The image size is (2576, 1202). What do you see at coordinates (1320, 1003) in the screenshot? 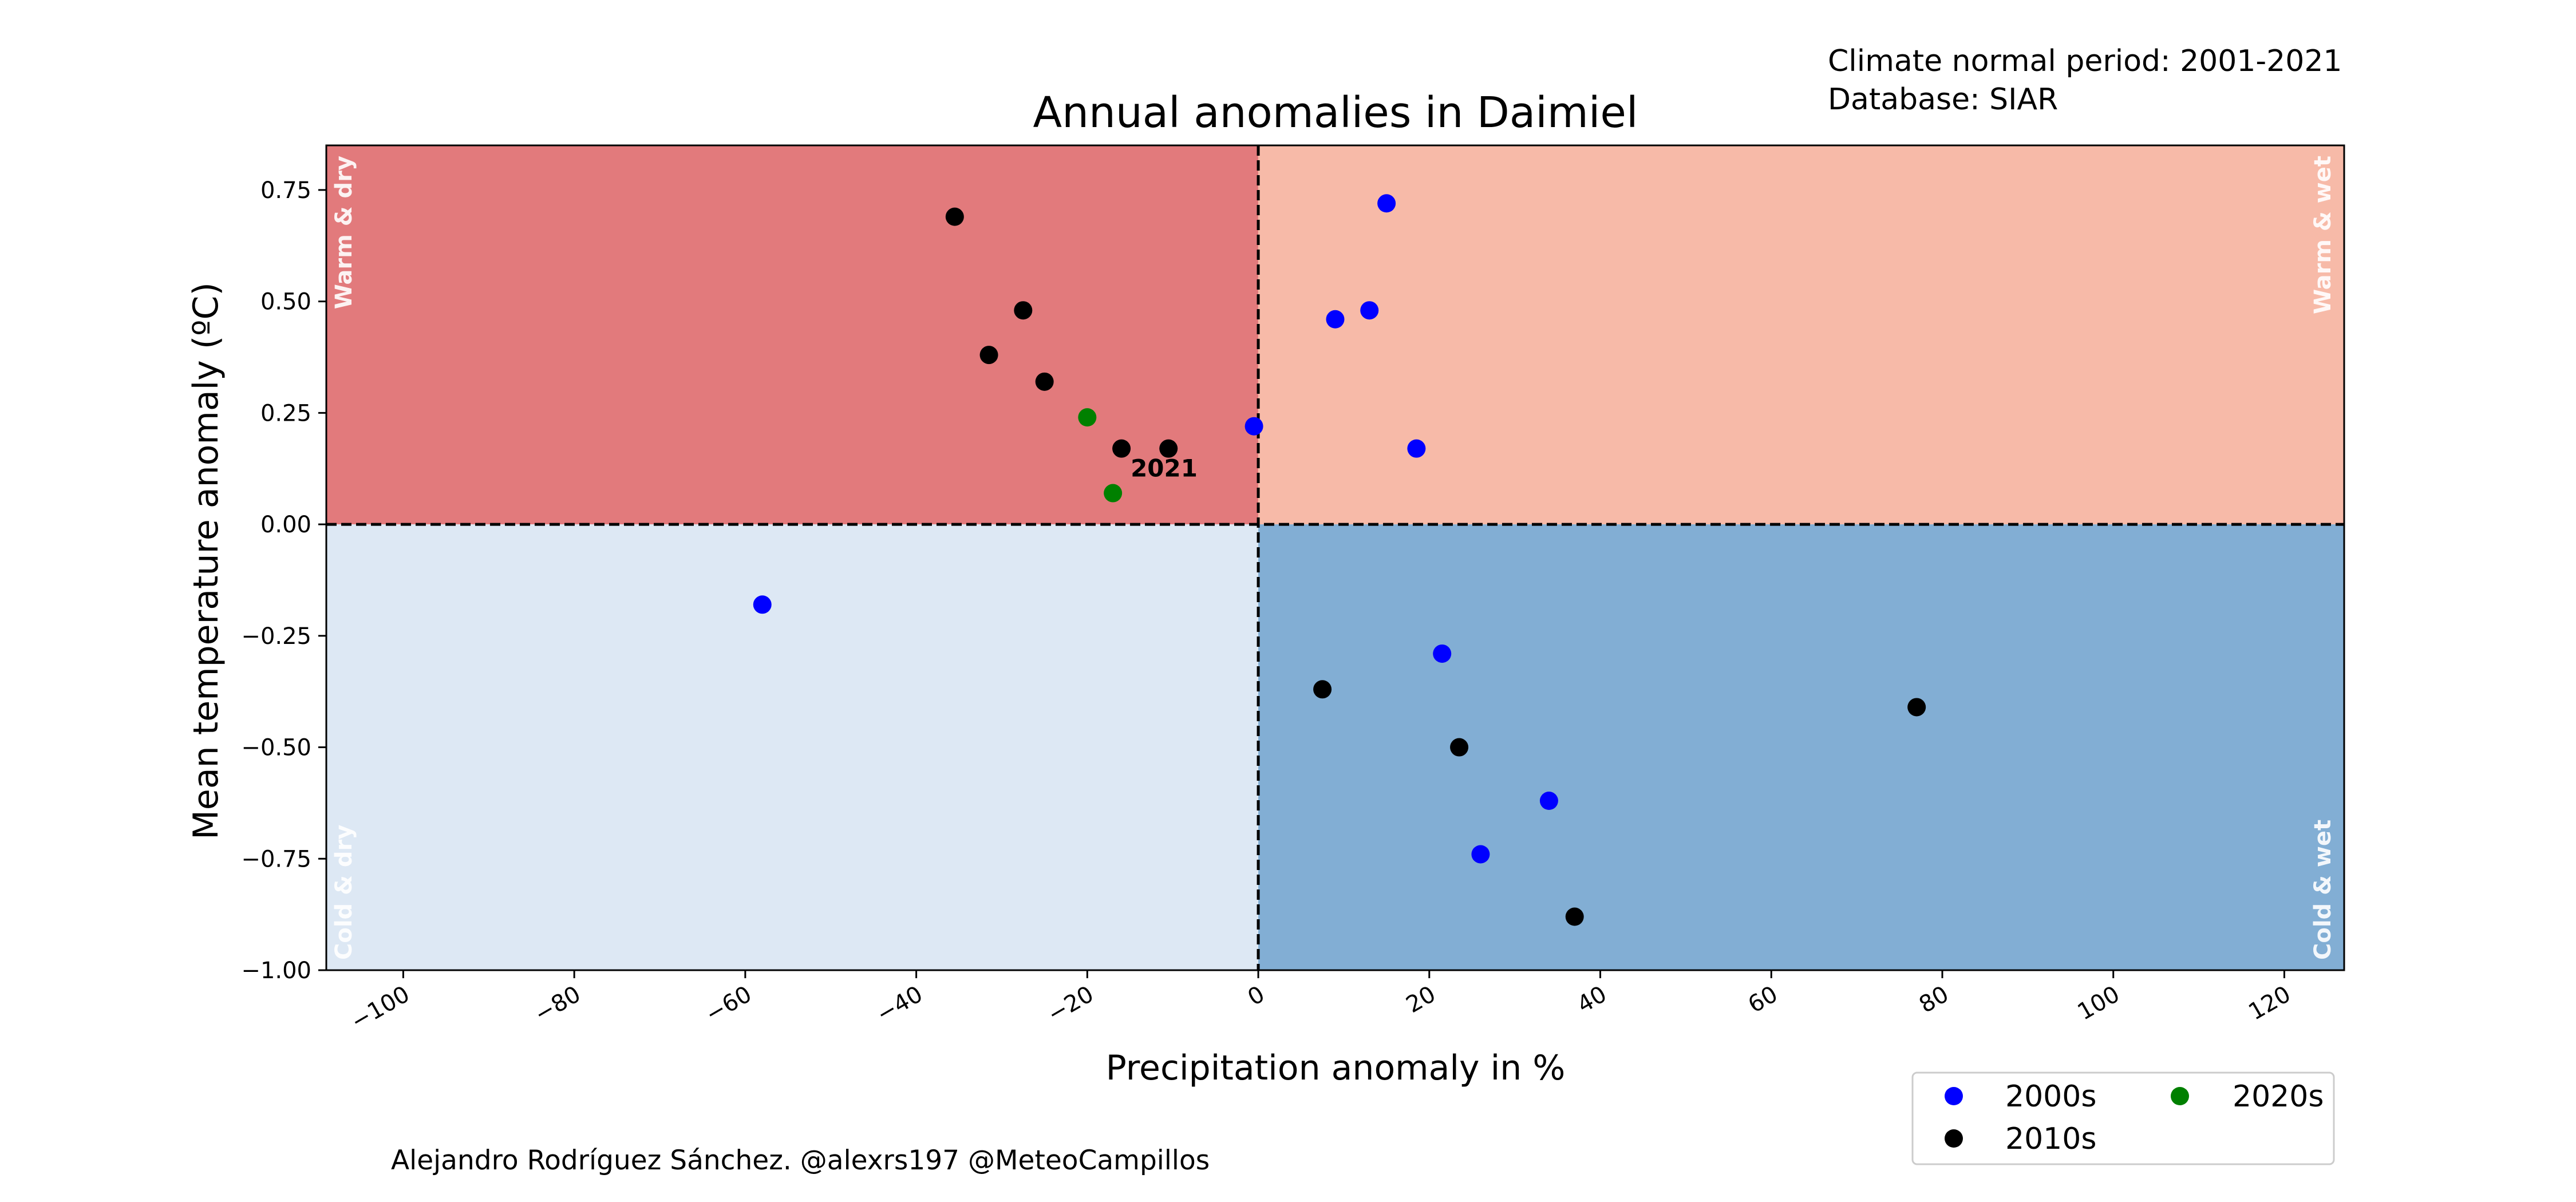
I see `x-axis-ticks: −100 −80 −60 −40 −20 0 20 40 60 80 100 120` at bounding box center [1320, 1003].